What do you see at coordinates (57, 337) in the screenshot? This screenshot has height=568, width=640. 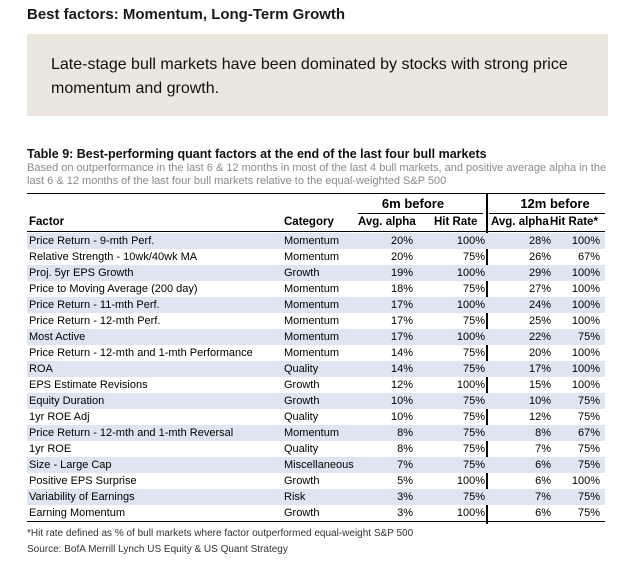 I see `cell-factor: Most Active` at bounding box center [57, 337].